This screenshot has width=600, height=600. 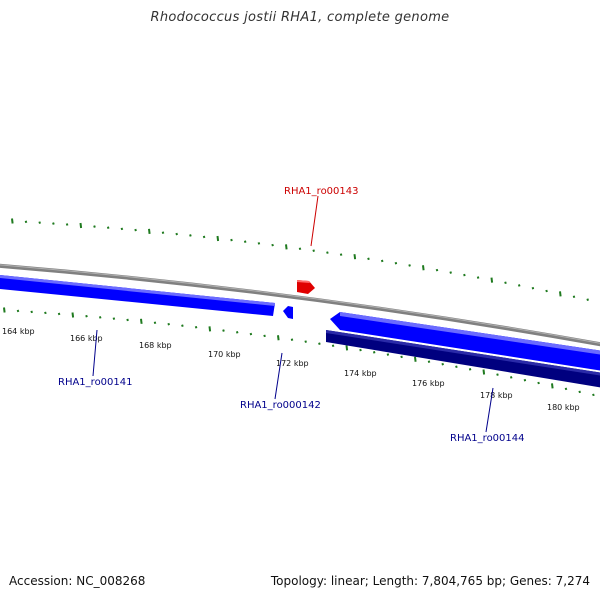 What do you see at coordinates (137, 295) in the screenshot?
I see `gene-ro00141` at bounding box center [137, 295].